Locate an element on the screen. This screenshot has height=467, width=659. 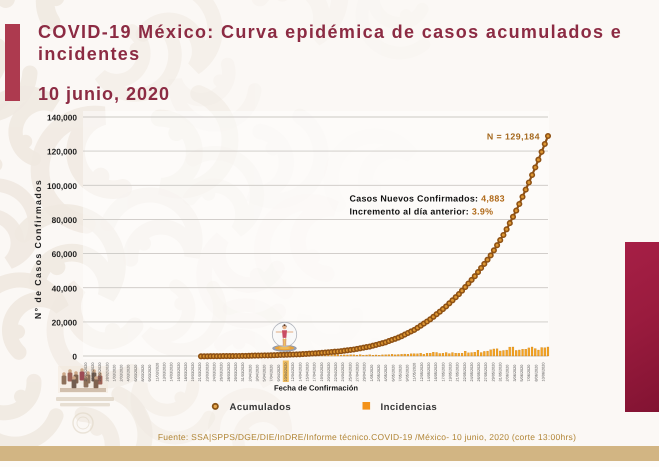
svg-text: 3/06/2020 is located at coordinates (515, 373).